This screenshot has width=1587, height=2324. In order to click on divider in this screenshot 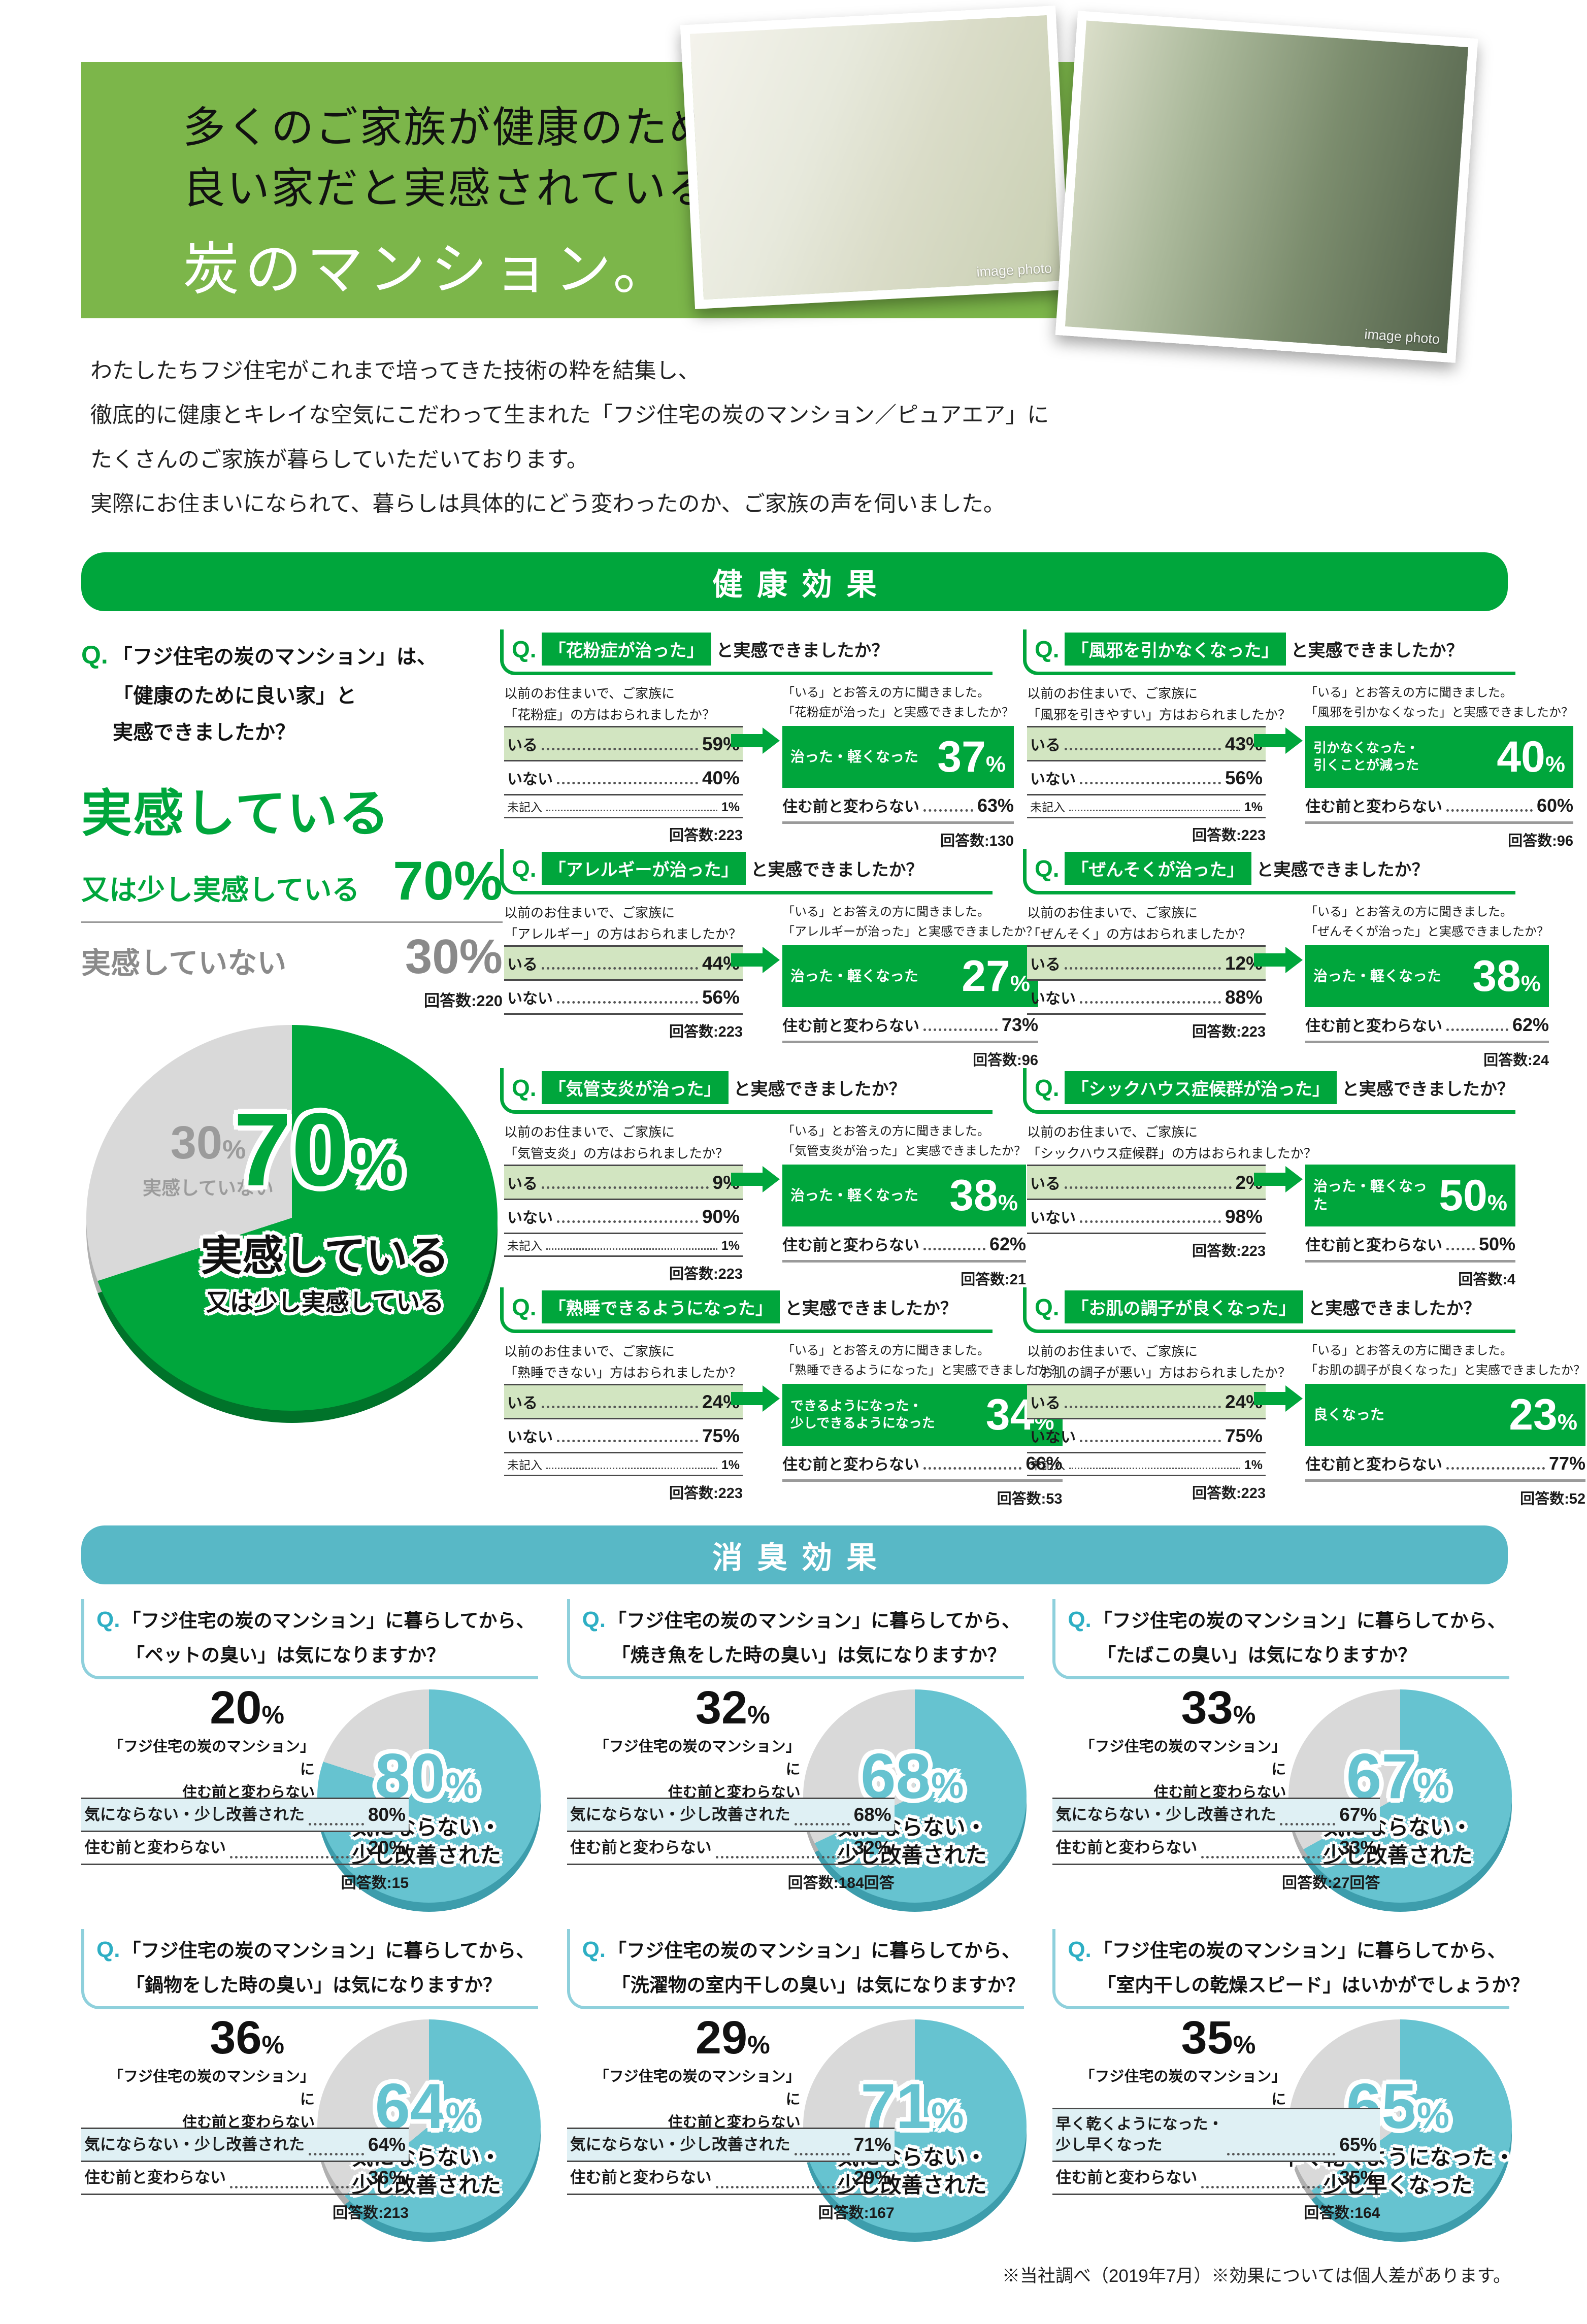, I will do `click(292, 922)`.